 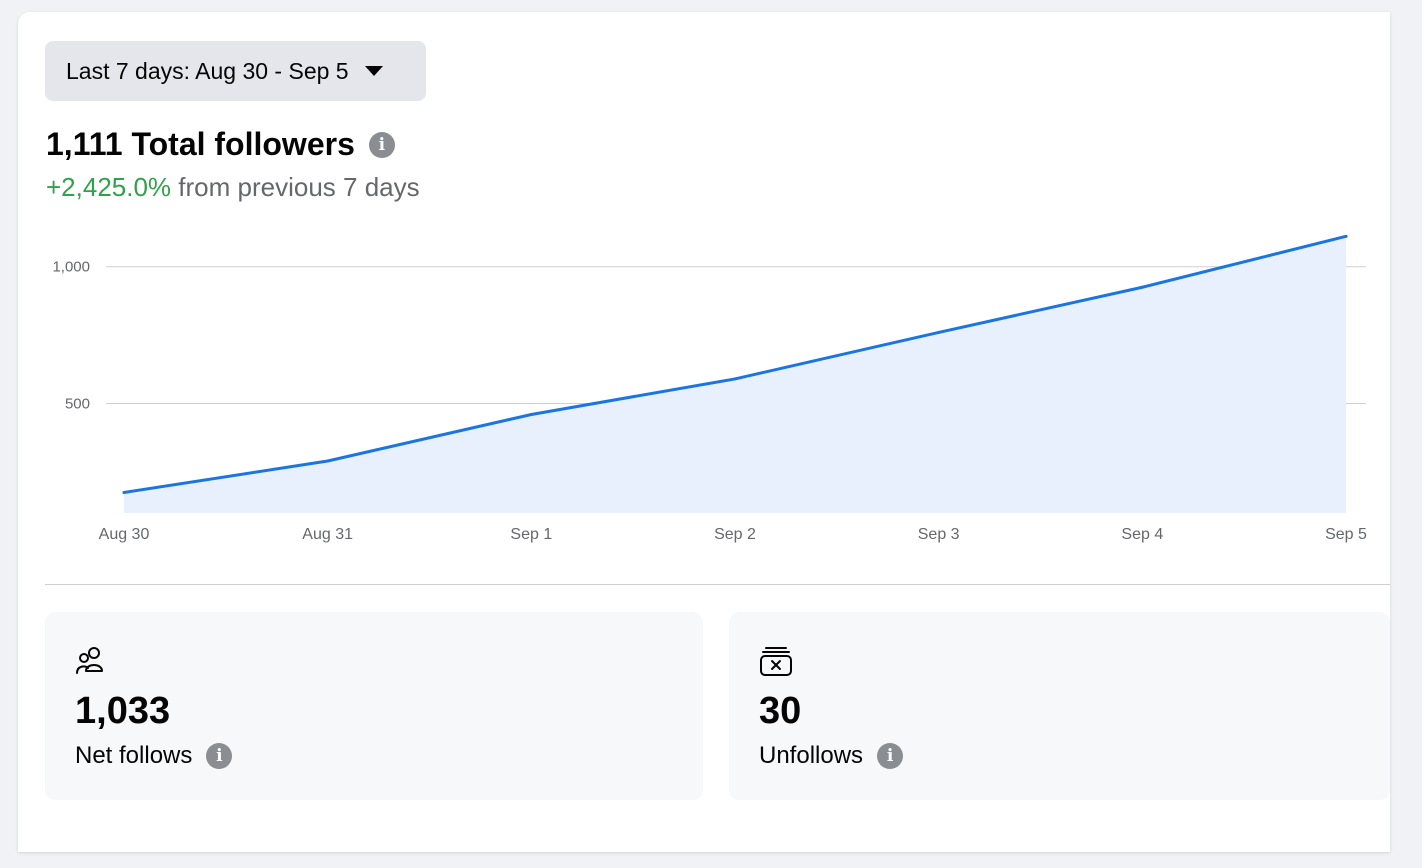 I want to click on caret-down-icon, so click(x=373, y=71).